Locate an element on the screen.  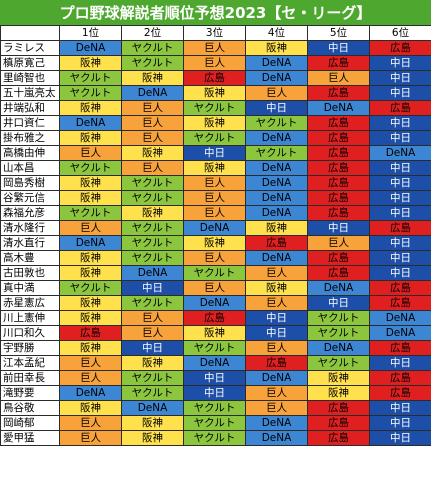
commentator-name: 井口資仁 is located at coordinates (30, 123).